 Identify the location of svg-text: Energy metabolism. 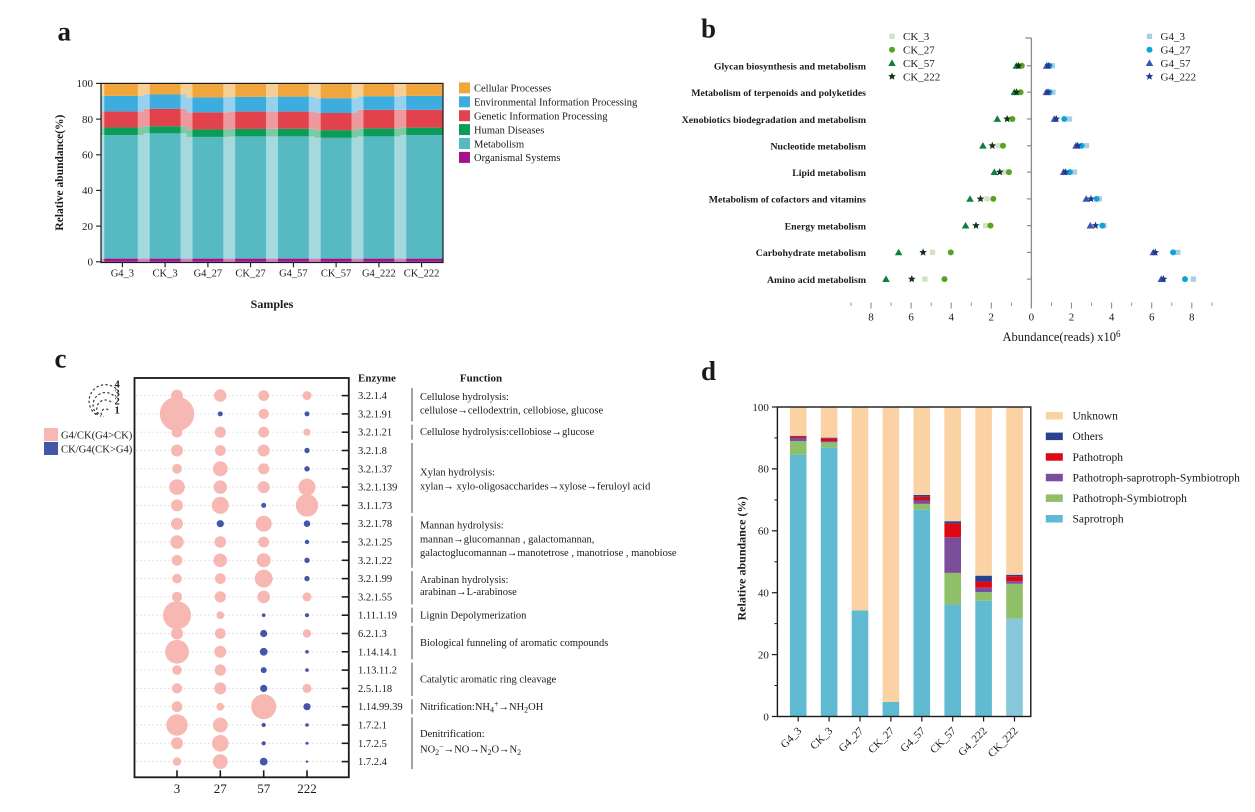
(825, 226).